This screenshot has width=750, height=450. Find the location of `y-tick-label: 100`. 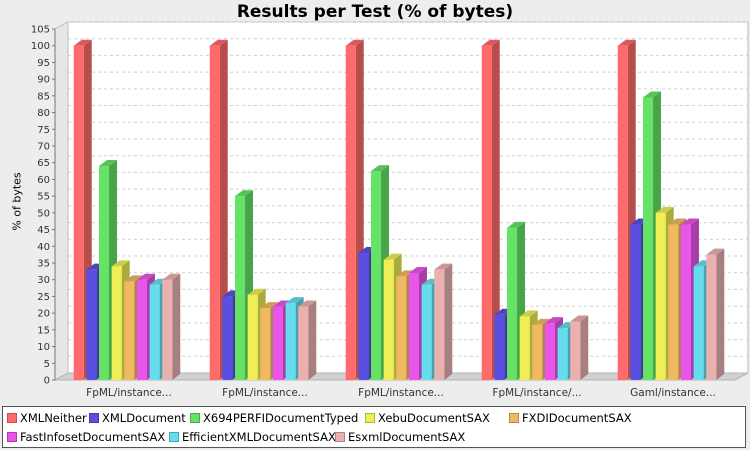

y-tick-label: 100 is located at coordinates (40, 46).